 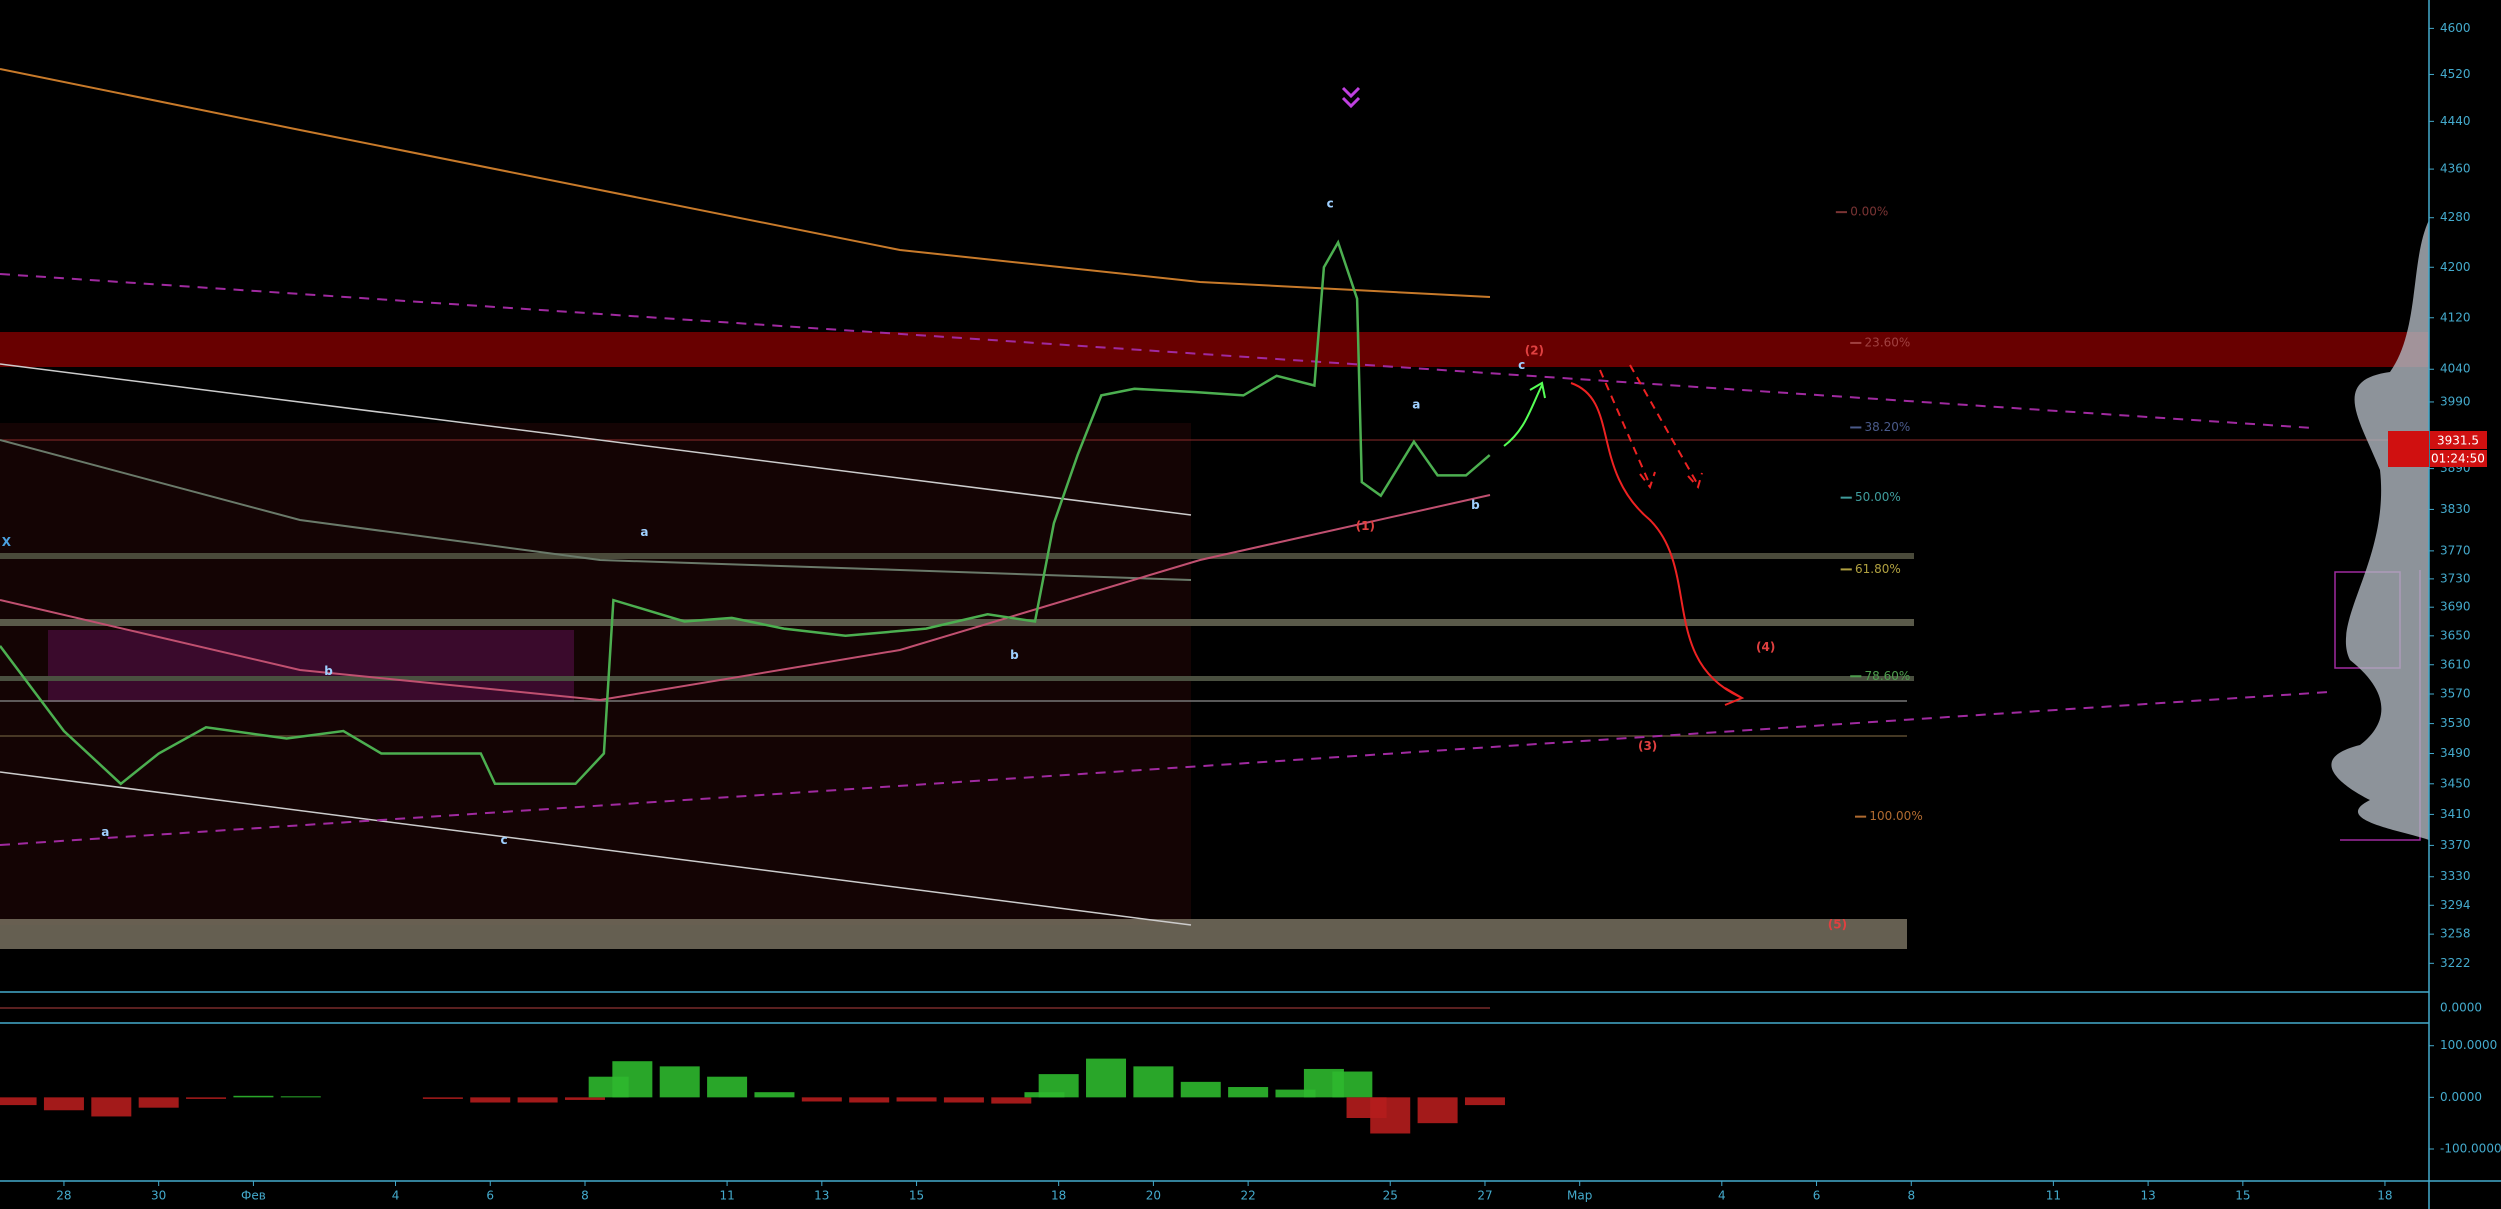 I want to click on y-tick-label: 3730, so click(x=2455, y=578).